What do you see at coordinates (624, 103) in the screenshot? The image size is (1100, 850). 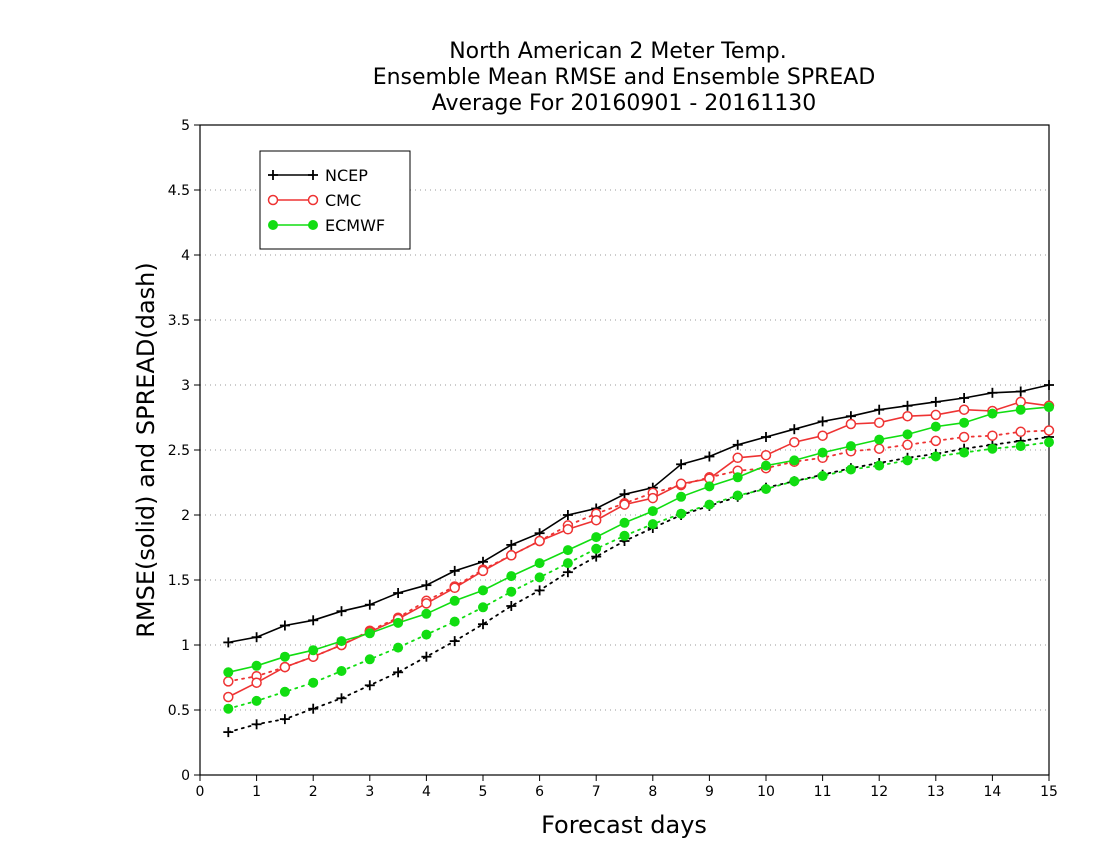 I see `chart-title-line-3: Average For 20160901 - 20161130` at bounding box center [624, 103].